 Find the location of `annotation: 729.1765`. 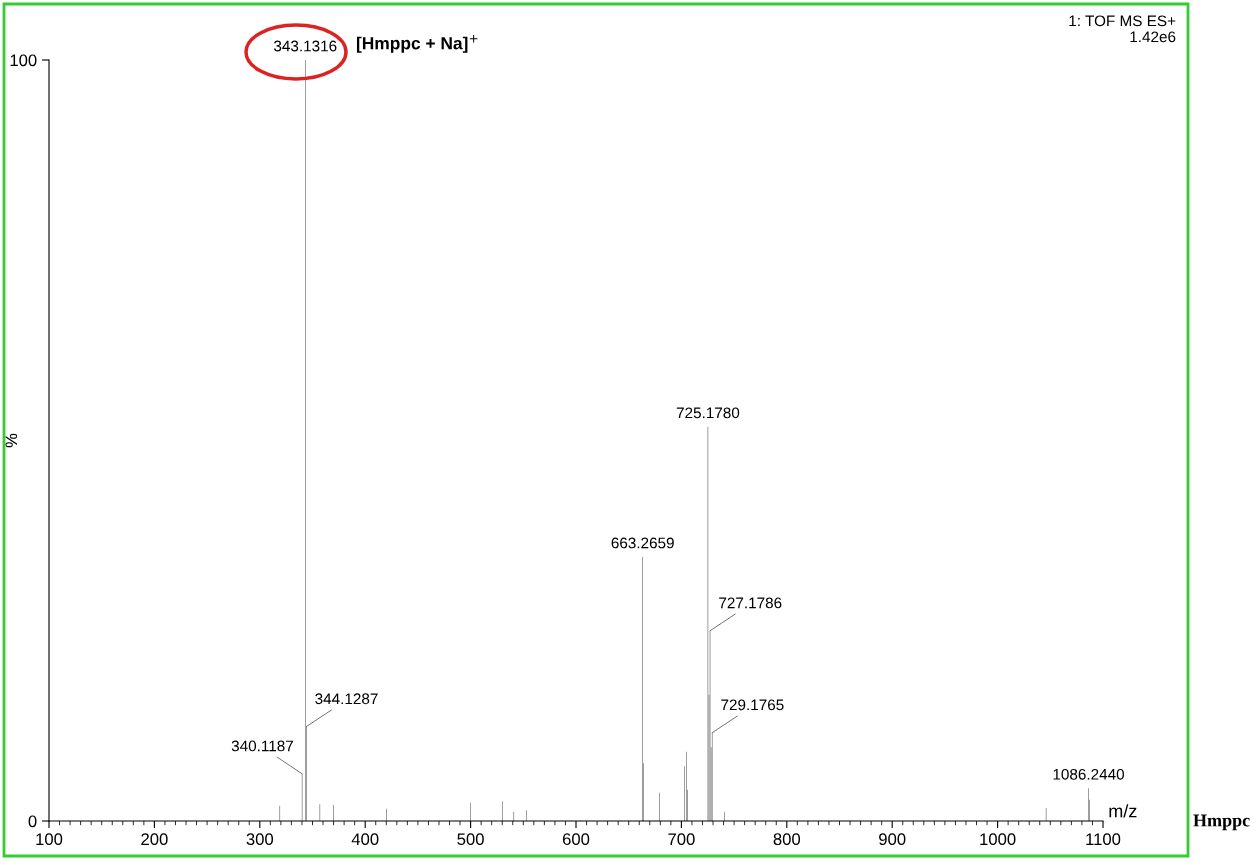

annotation: 729.1765 is located at coordinates (752, 705).